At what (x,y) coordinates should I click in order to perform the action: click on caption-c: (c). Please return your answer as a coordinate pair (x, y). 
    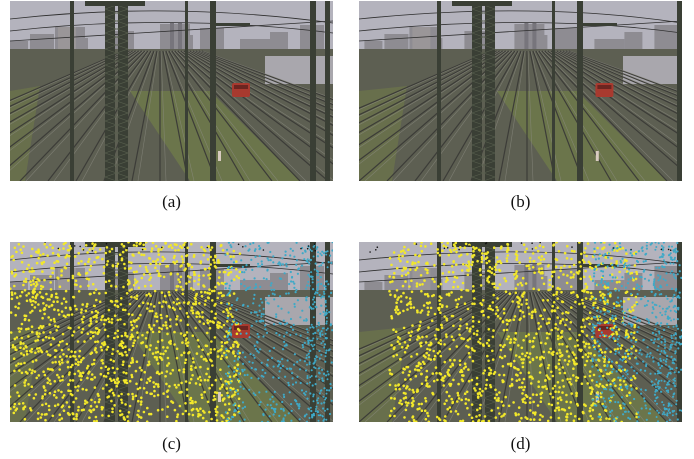
    Looking at the image, I should click on (171, 443).